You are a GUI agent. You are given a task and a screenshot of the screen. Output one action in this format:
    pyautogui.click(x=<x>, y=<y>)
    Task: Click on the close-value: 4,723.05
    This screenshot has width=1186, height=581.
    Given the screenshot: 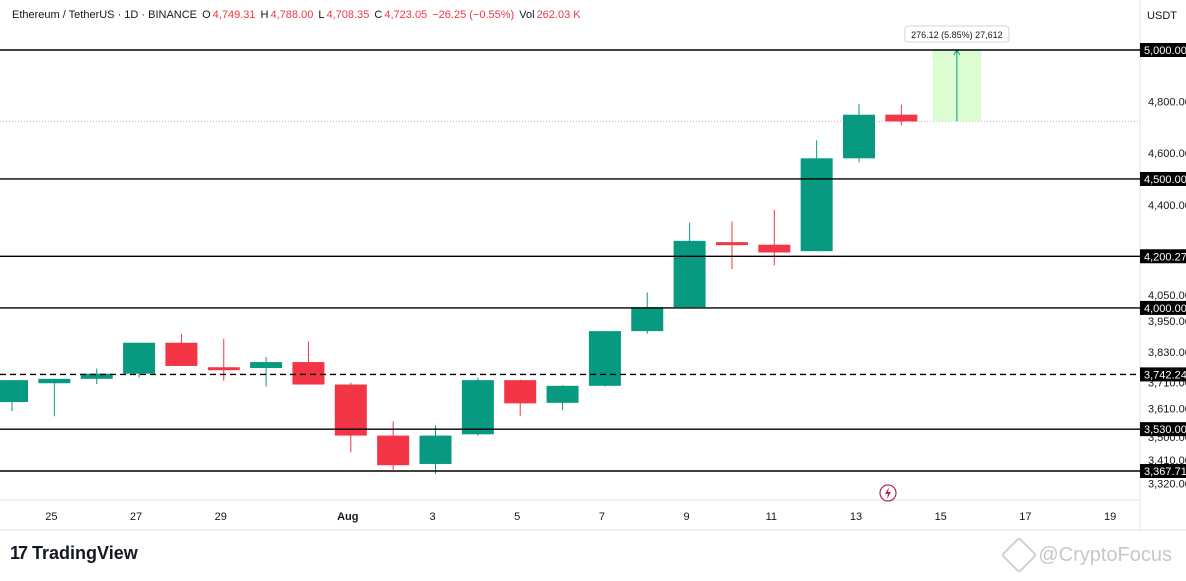 What is the action you would take?
    pyautogui.click(x=406, y=15)
    